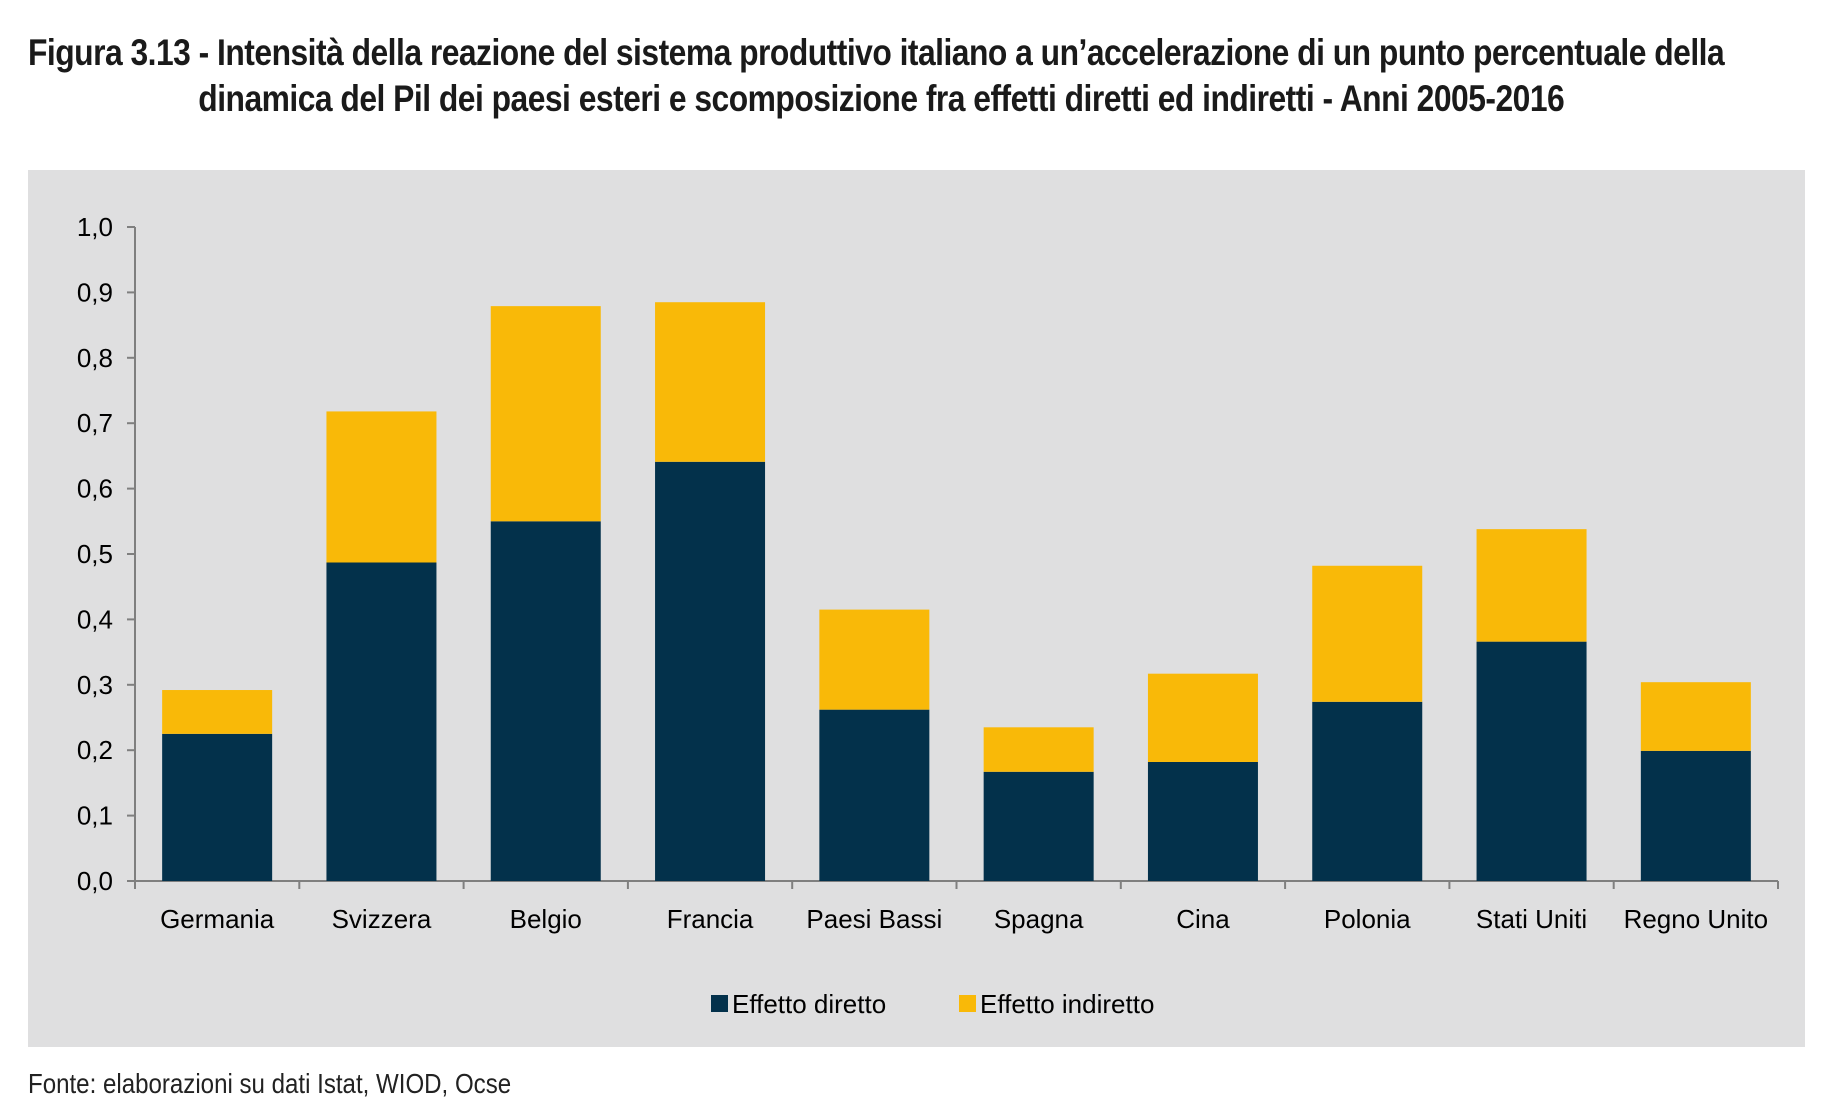 The image size is (1831, 1112). I want to click on x-category-label: Cina, so click(1203, 919).